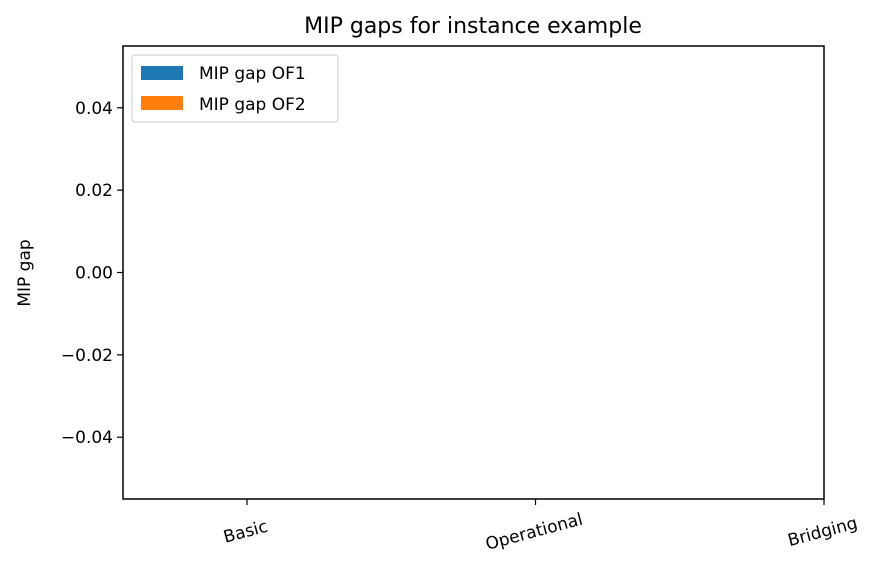 This screenshot has width=884, height=585. Describe the element at coordinates (87, 356) in the screenshot. I see `y-tick-label: −0.02` at that location.